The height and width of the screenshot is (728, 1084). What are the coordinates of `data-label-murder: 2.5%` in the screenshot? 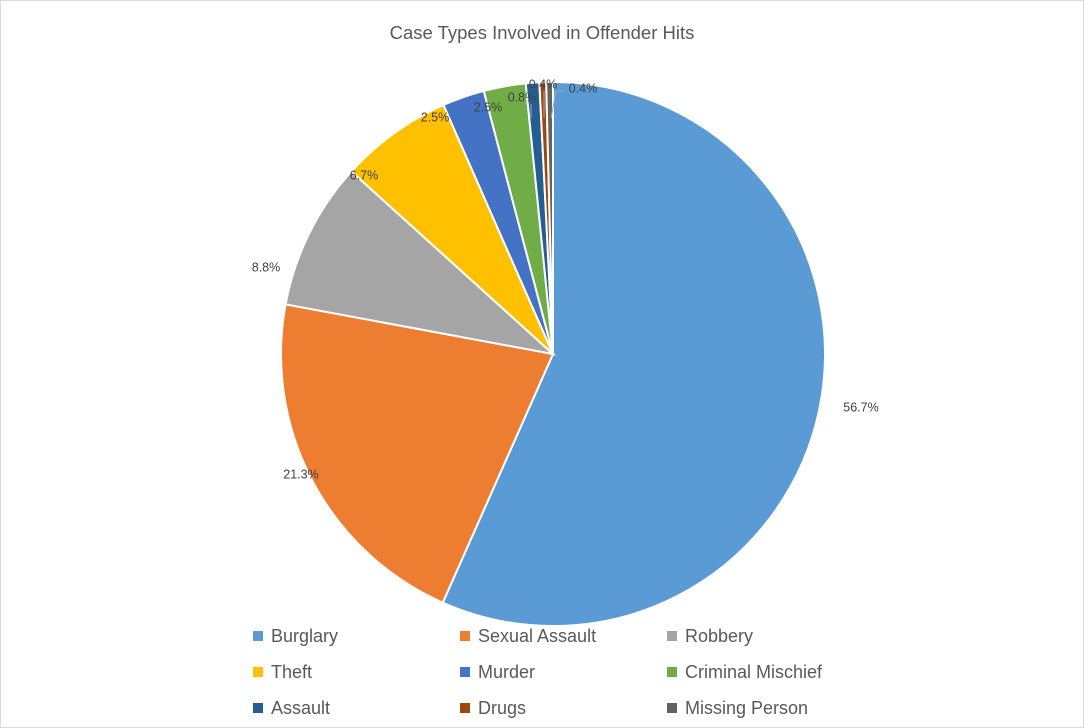 It's located at (435, 117).